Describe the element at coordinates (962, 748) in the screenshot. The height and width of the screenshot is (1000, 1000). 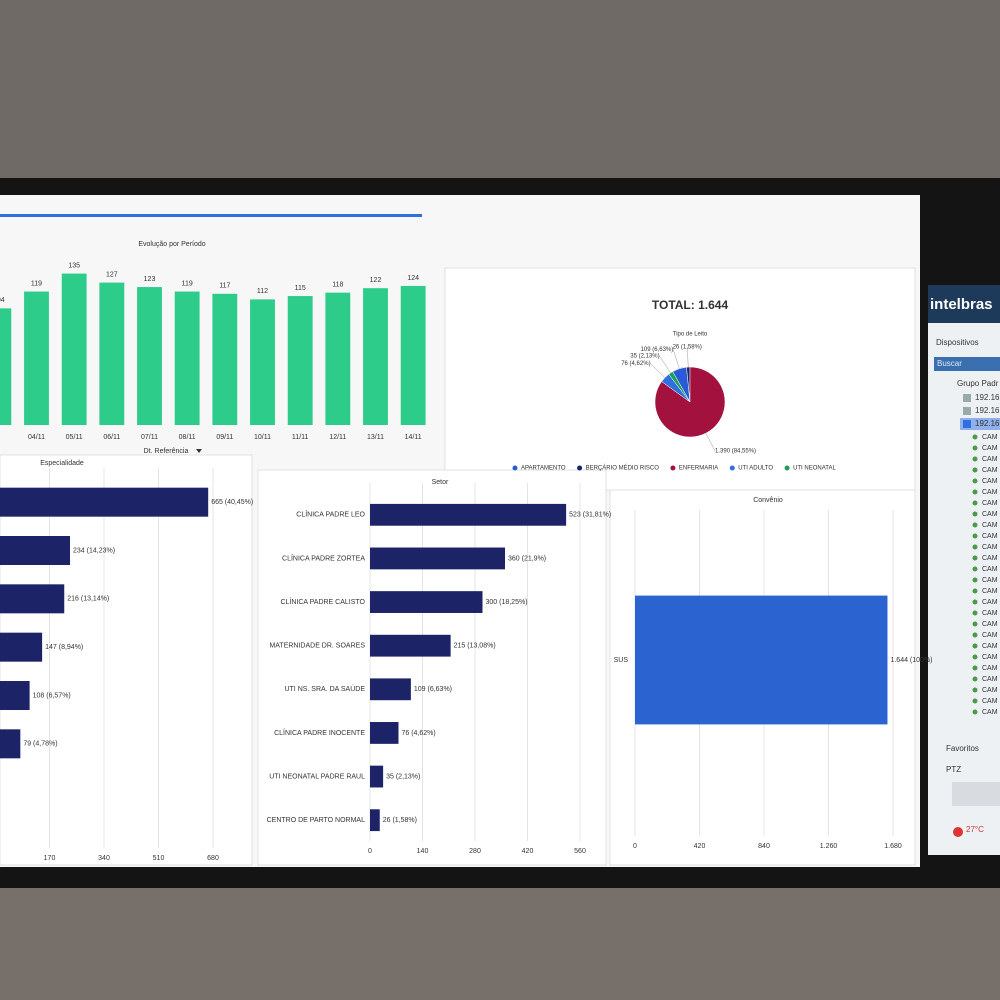
I see `favorites: Favoritos` at that location.